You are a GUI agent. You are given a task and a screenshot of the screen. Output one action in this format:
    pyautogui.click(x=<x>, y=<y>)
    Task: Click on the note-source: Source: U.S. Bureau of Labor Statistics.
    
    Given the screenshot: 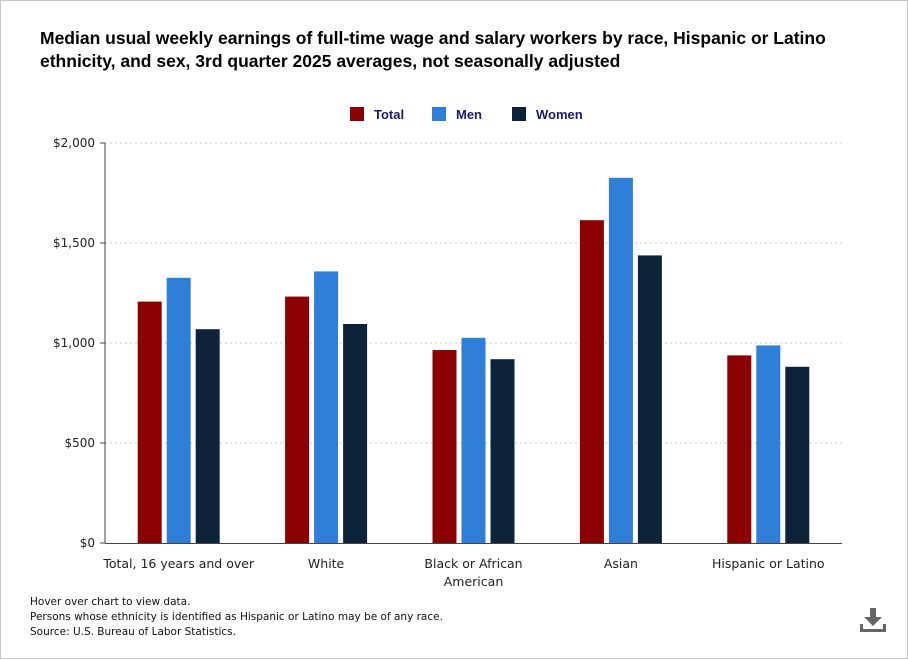 What is the action you would take?
    pyautogui.click(x=133, y=632)
    